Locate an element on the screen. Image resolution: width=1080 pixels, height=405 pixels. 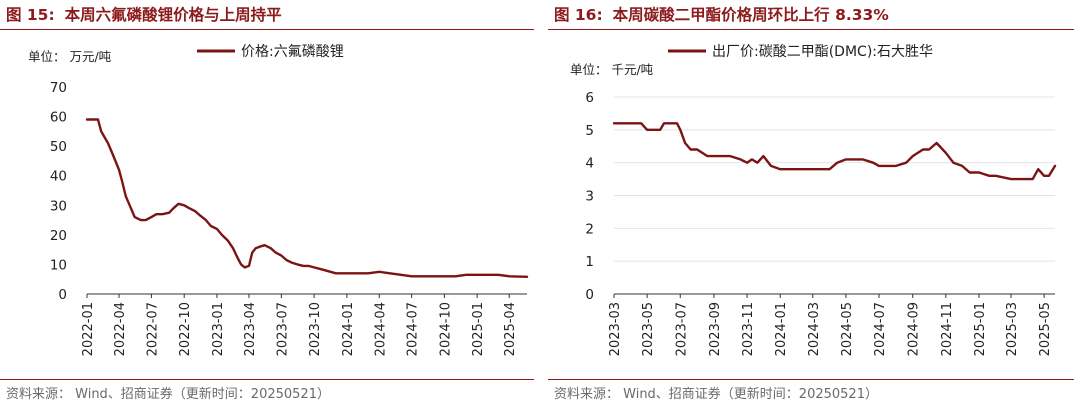
x-tick-label: 2023-10 is located at coordinates (315, 329).